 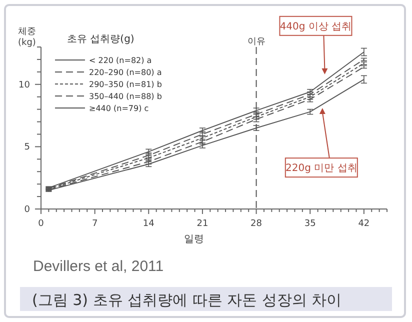 I want to click on x-tick-label: 7, so click(x=95, y=224).